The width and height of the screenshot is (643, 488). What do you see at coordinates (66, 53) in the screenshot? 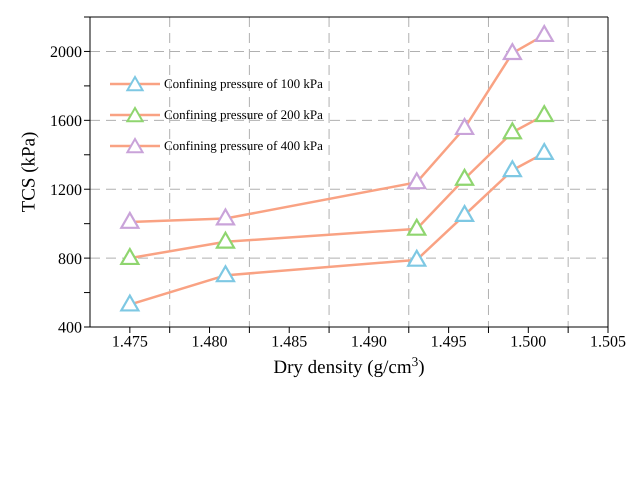
I see `y-tick-label: 2000` at bounding box center [66, 53].